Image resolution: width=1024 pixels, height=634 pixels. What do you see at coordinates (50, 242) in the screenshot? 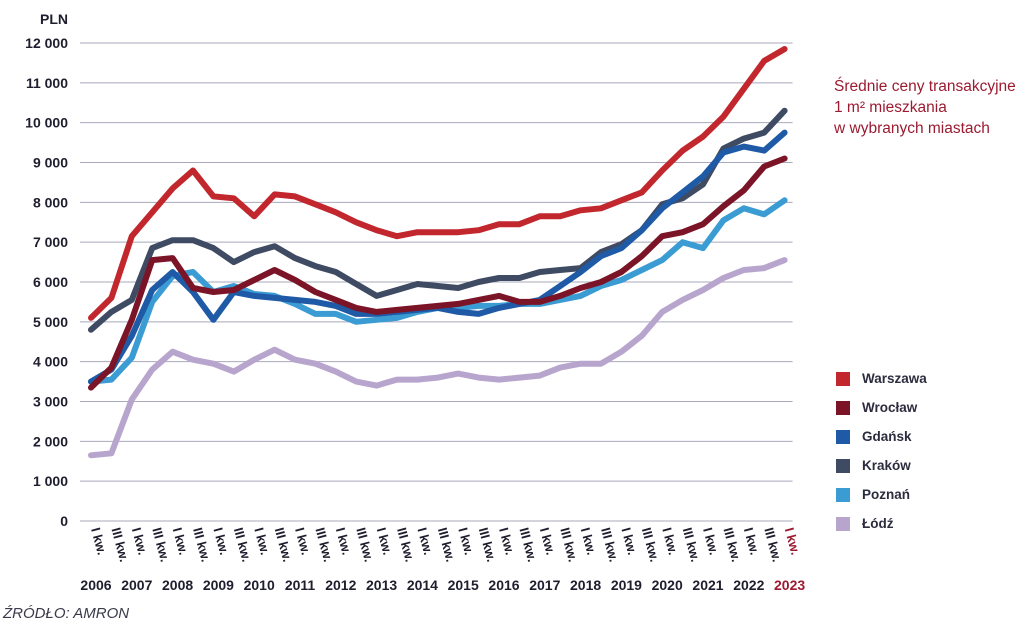
I see `y-tick-label: 7 000` at bounding box center [50, 242].